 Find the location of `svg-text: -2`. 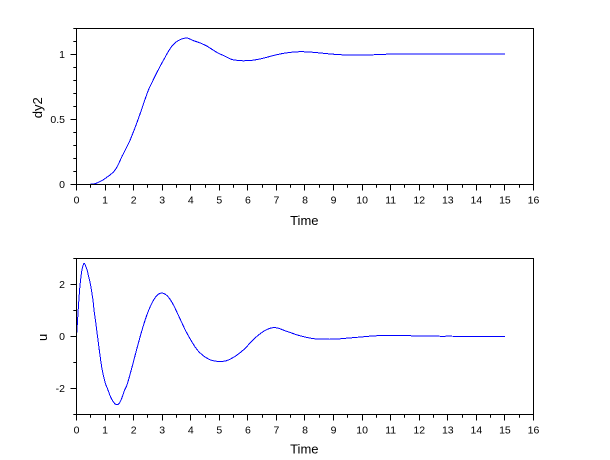

svg-text: -2 is located at coordinates (60, 389).